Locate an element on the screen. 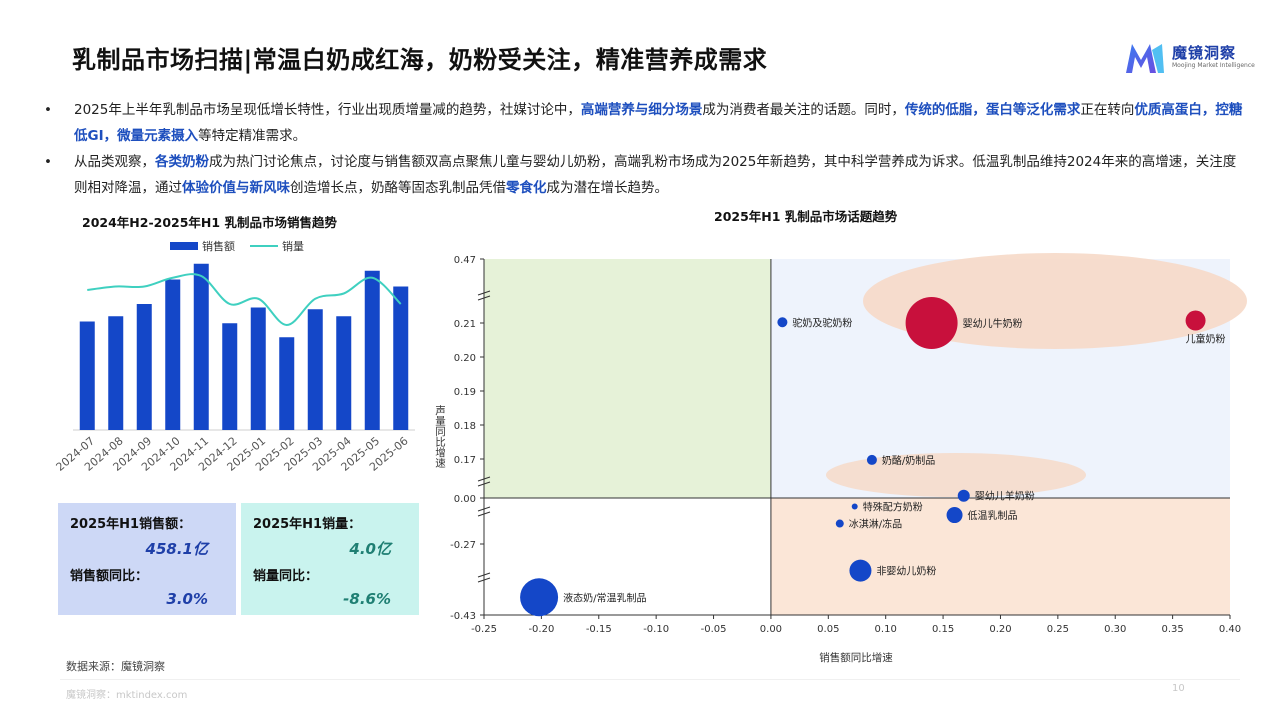 Image resolution: width=1280 pixels, height=708 pixels. highlight-text: 高端营养与细分场景 is located at coordinates (641, 110).